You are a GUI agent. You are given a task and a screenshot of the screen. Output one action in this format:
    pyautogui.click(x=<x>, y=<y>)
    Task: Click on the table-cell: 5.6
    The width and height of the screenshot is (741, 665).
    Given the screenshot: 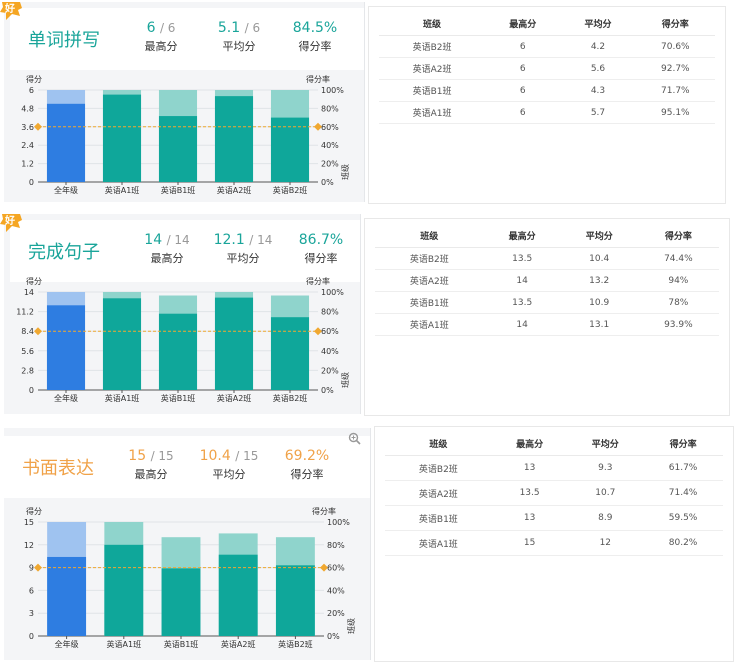 What is the action you would take?
    pyautogui.click(x=598, y=68)
    